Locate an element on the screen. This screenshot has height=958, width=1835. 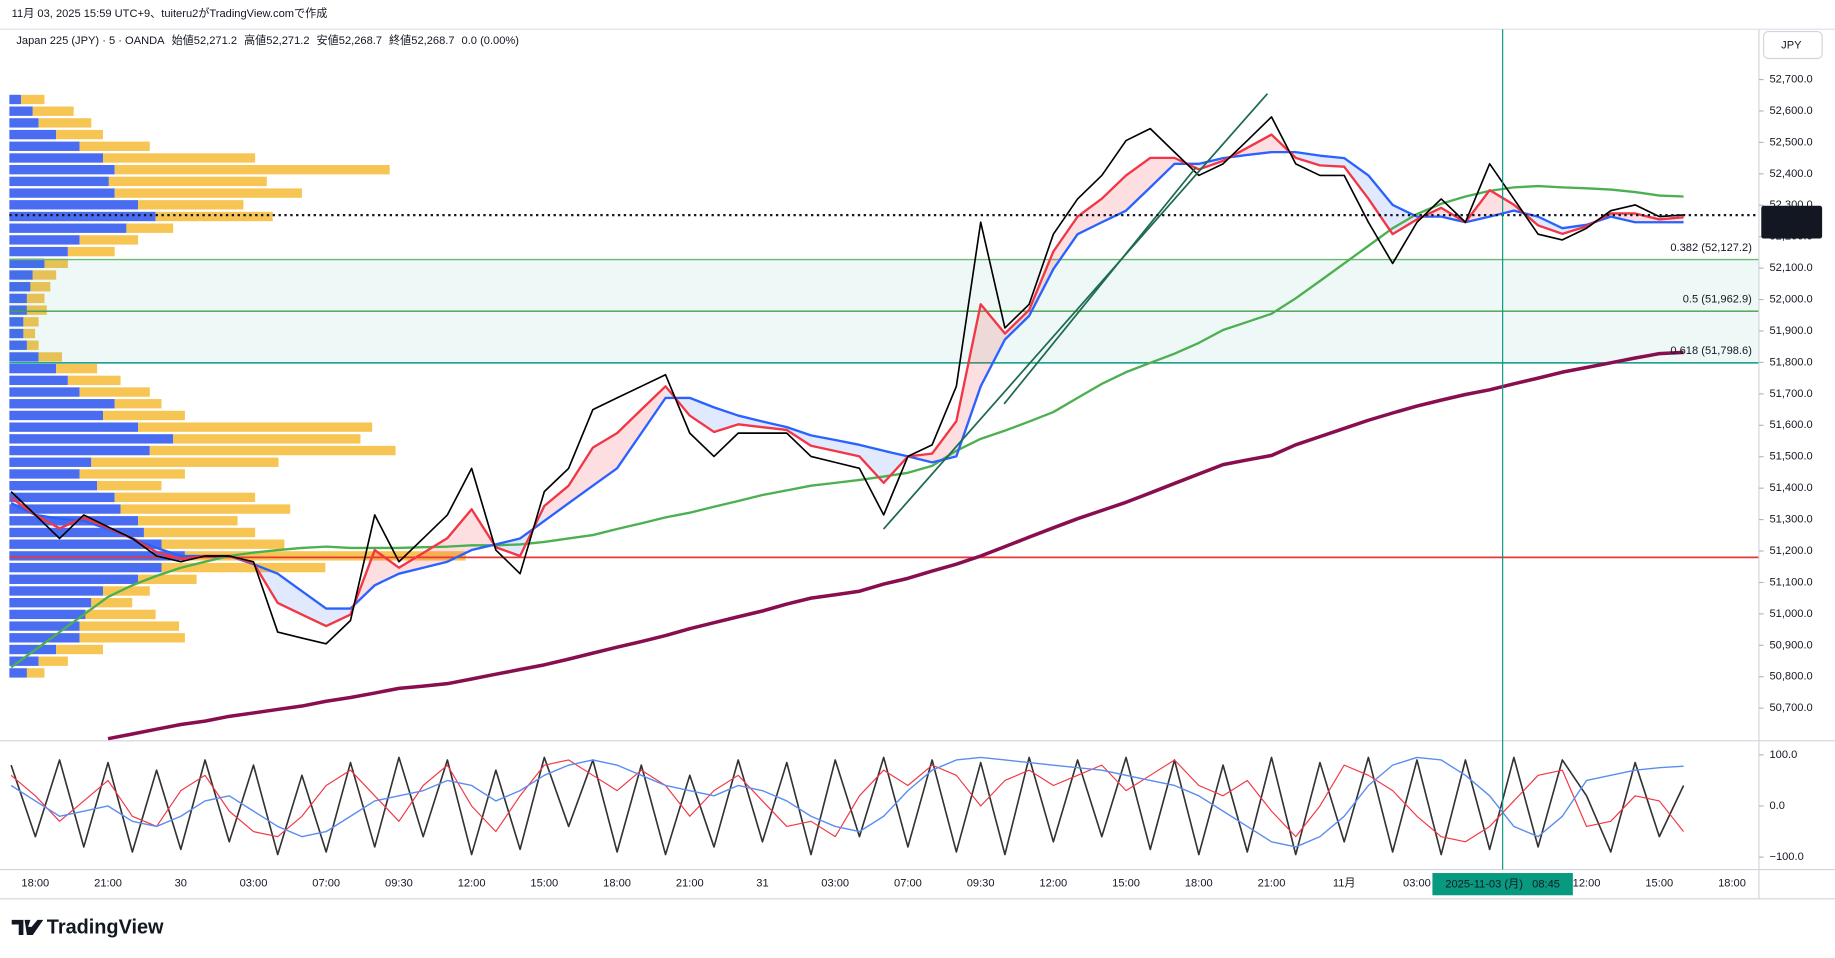
logo: TradingView is located at coordinates (87, 927).